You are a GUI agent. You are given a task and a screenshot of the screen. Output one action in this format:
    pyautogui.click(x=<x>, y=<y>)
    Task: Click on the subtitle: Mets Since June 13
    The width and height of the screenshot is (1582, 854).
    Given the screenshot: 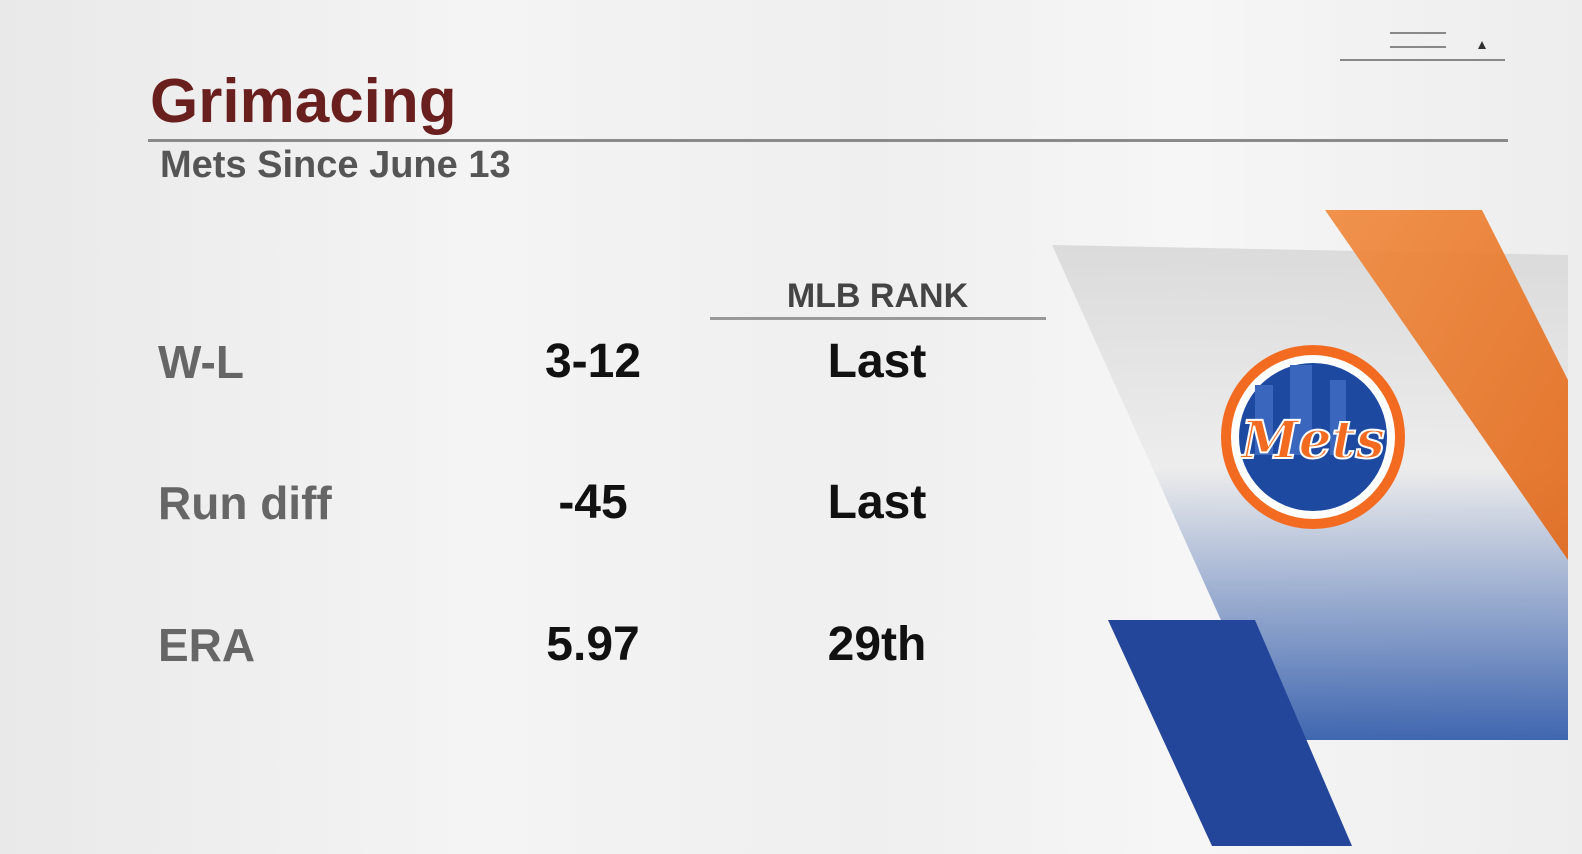 What is the action you would take?
    pyautogui.click(x=335, y=165)
    